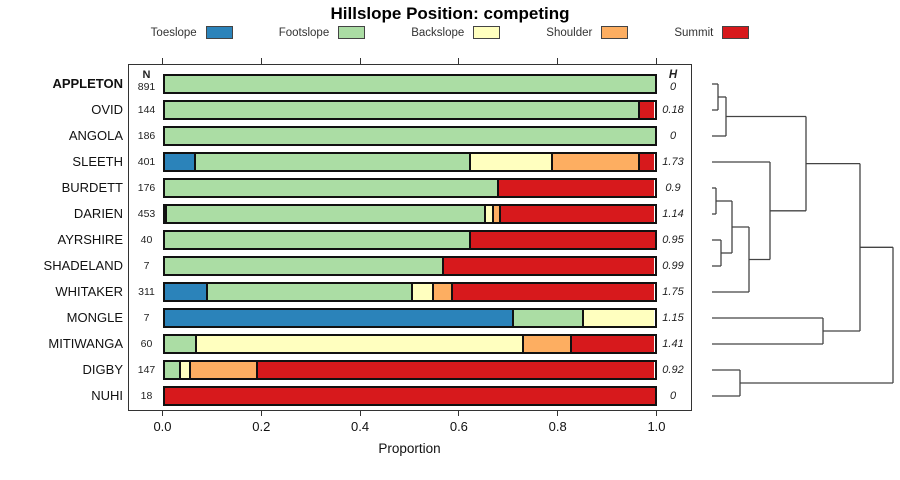  I want to click on series-label: SHADELAND, so click(83, 265).